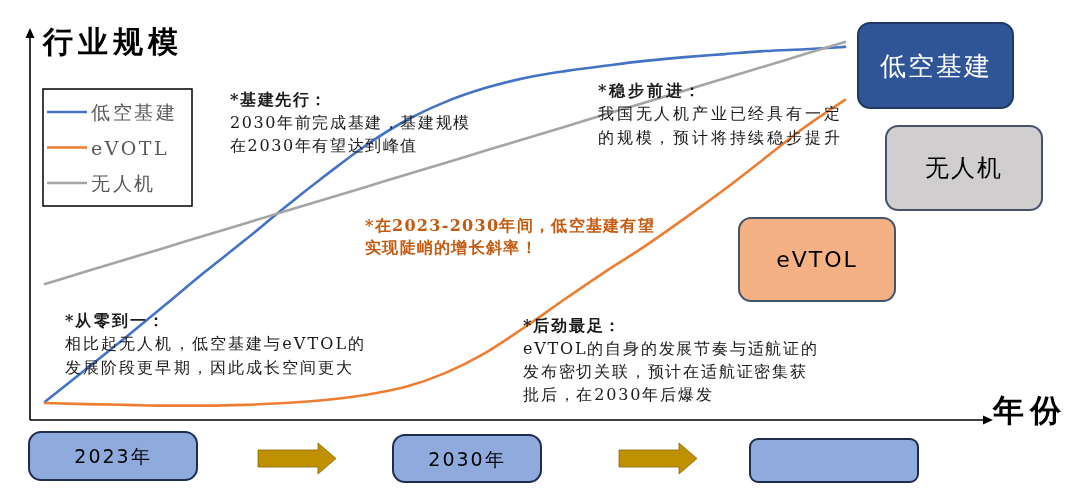  Describe the element at coordinates (112, 41) in the screenshot. I see `y-axis-title: 行业规模` at that location.